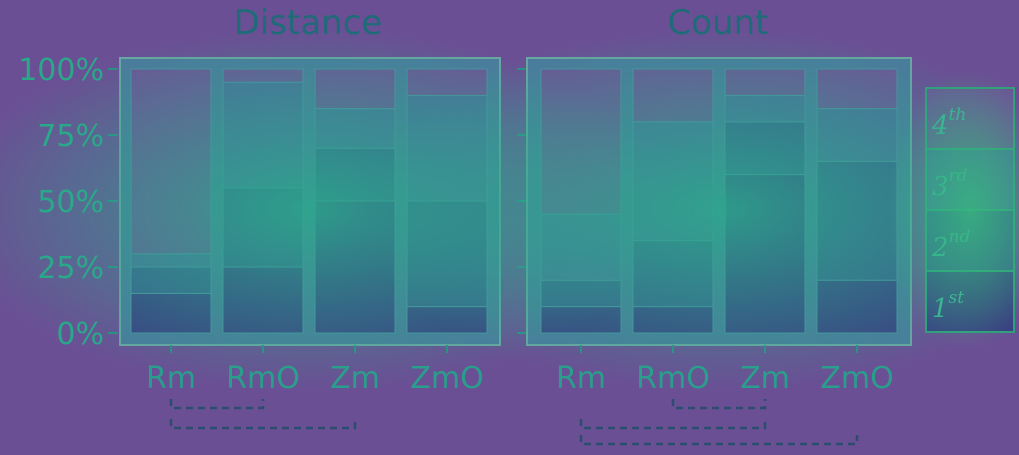  I want to click on legend-label-suffix: nd, so click(960, 237).